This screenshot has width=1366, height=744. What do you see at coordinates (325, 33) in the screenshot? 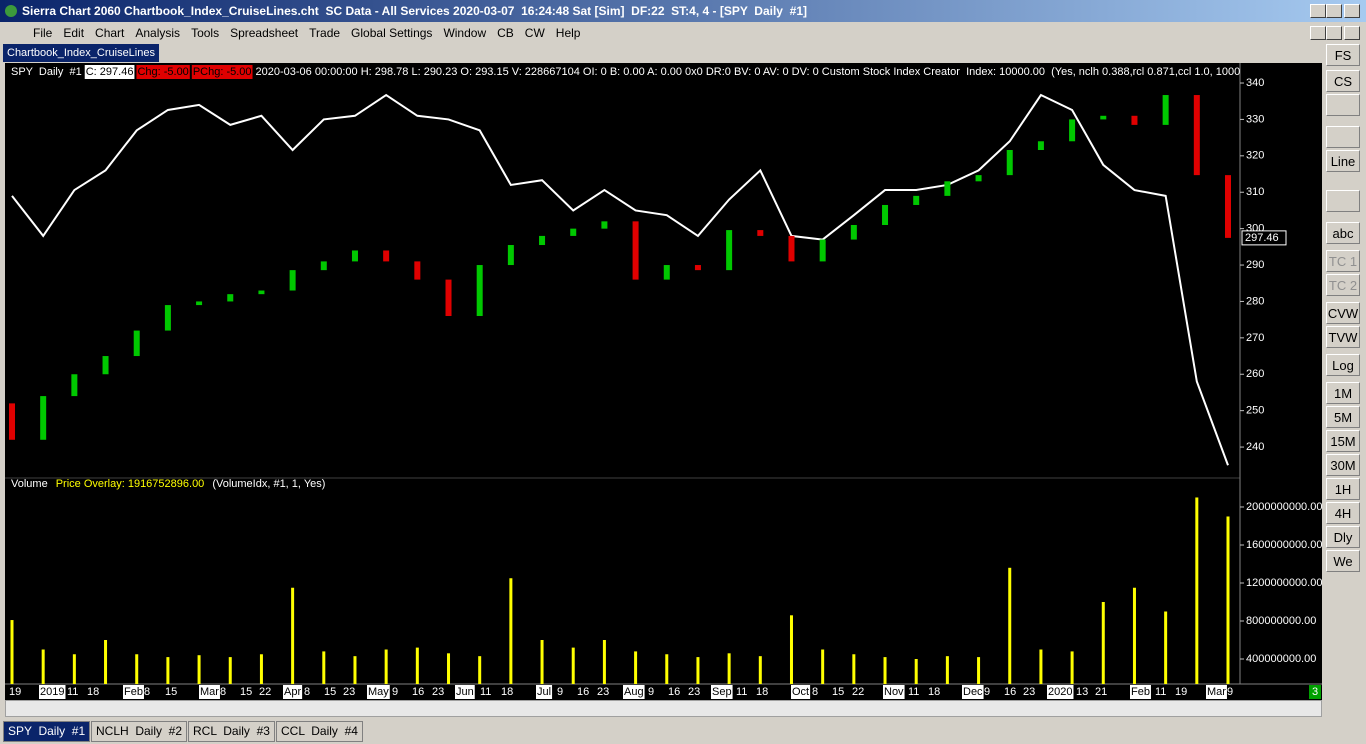
I see `menu-item: Trade` at bounding box center [325, 33].